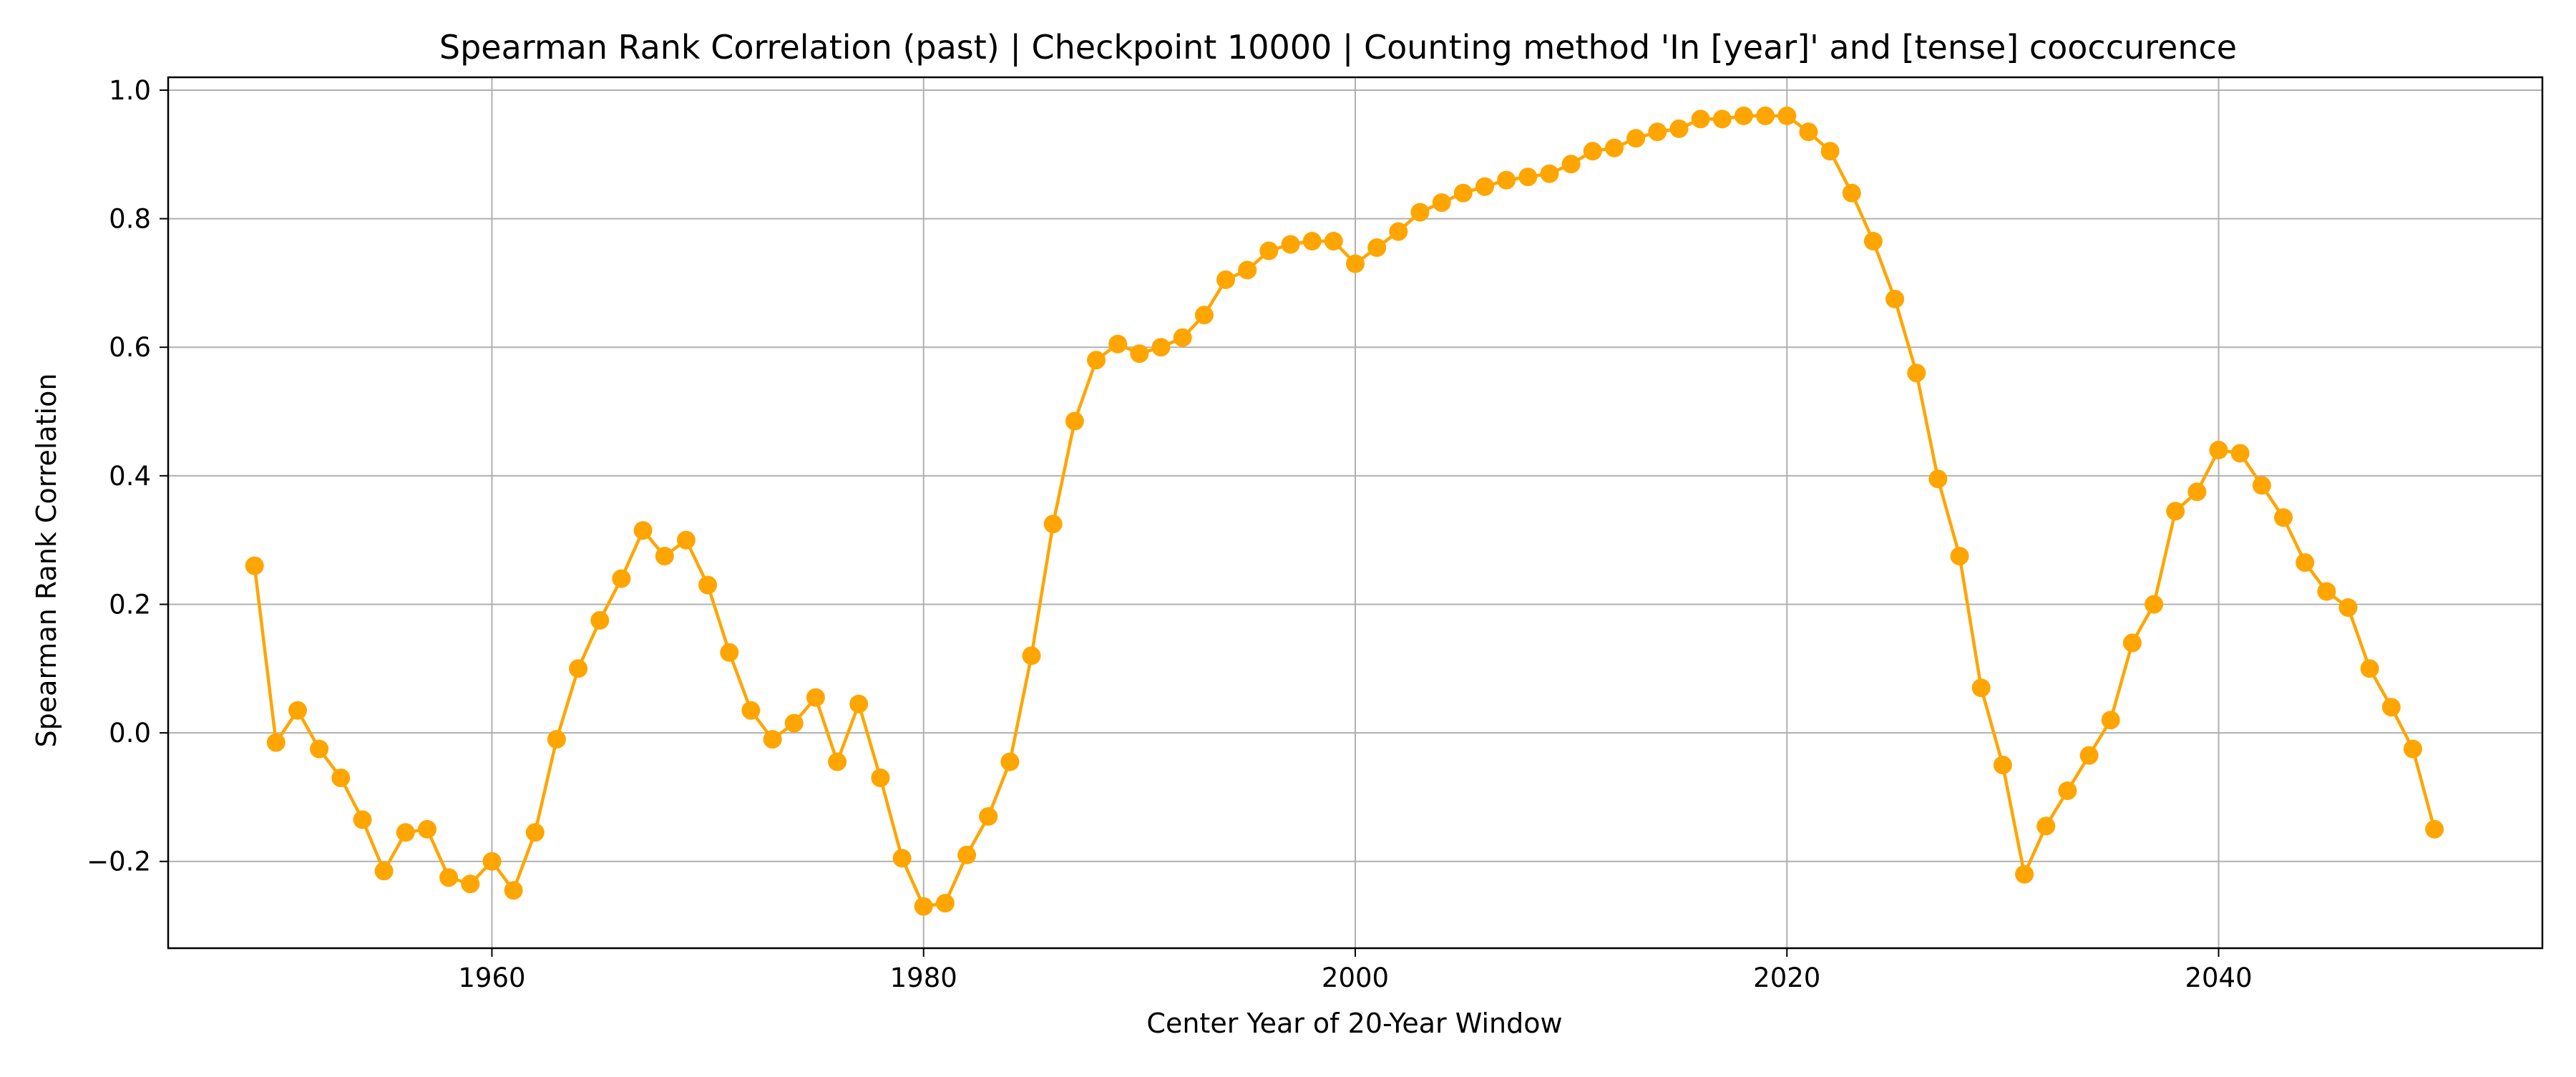 This screenshot has width=2576, height=1077. I want to click on y-tick-label: 1.0, so click(130, 90).